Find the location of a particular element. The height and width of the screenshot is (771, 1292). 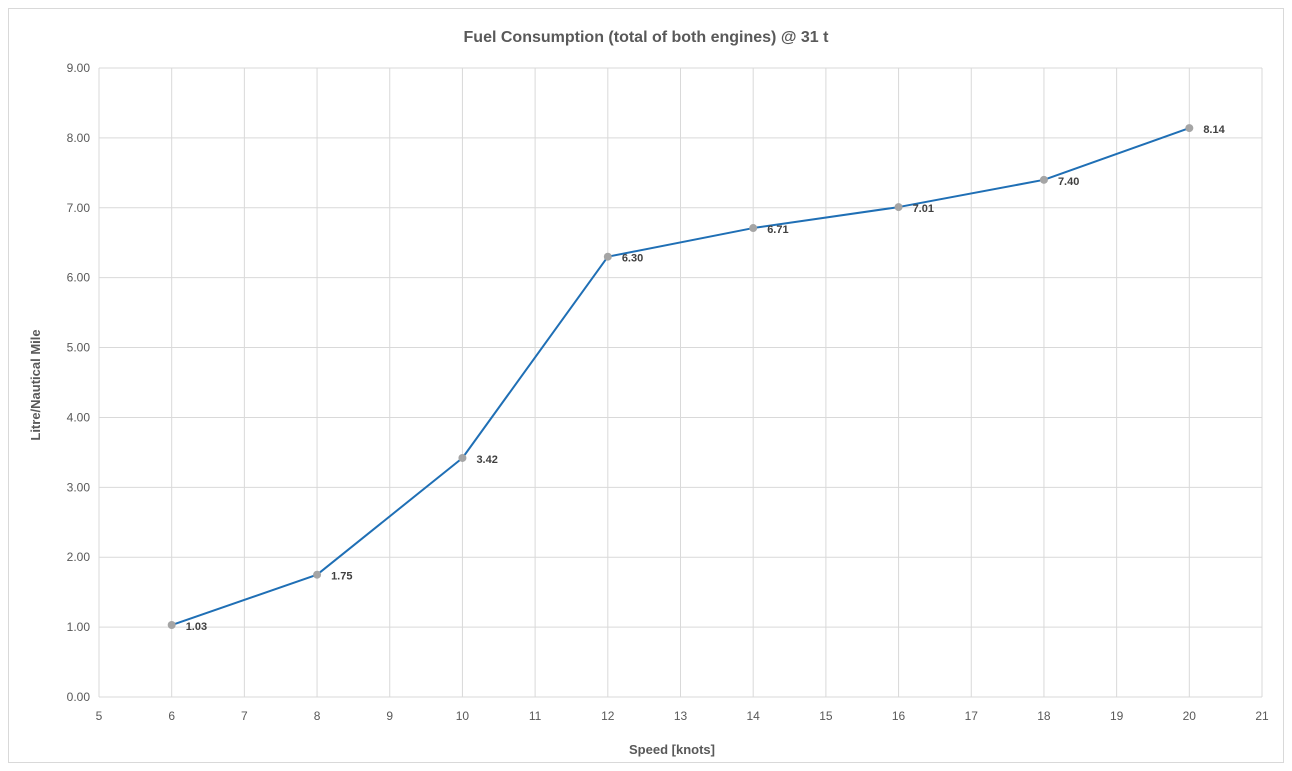

x-tick-label: 16 is located at coordinates (899, 716).